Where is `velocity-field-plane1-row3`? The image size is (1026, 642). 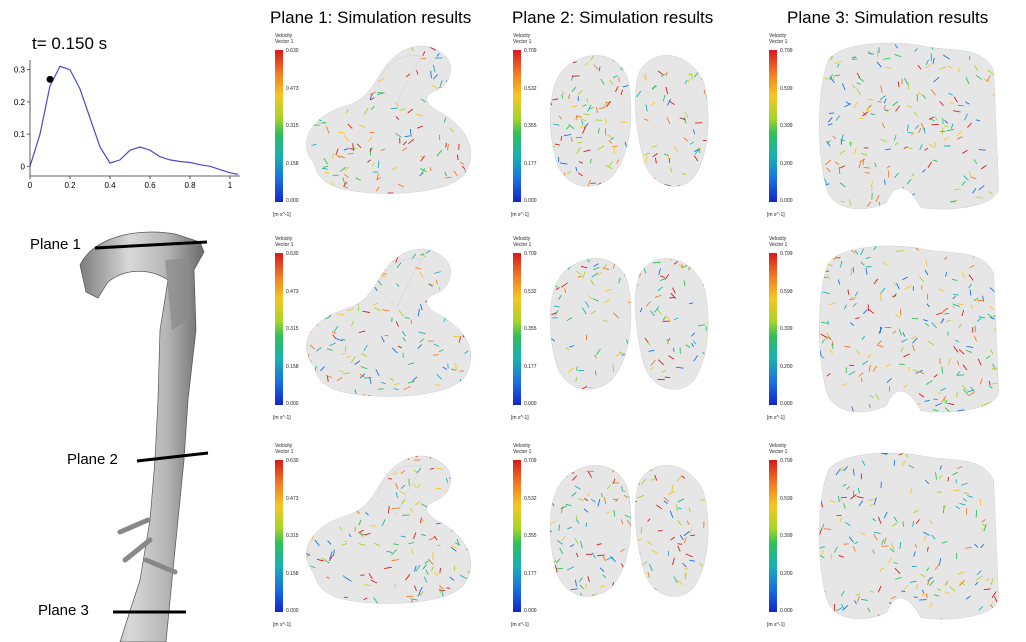 velocity-field-plane1-row3 is located at coordinates (388, 542).